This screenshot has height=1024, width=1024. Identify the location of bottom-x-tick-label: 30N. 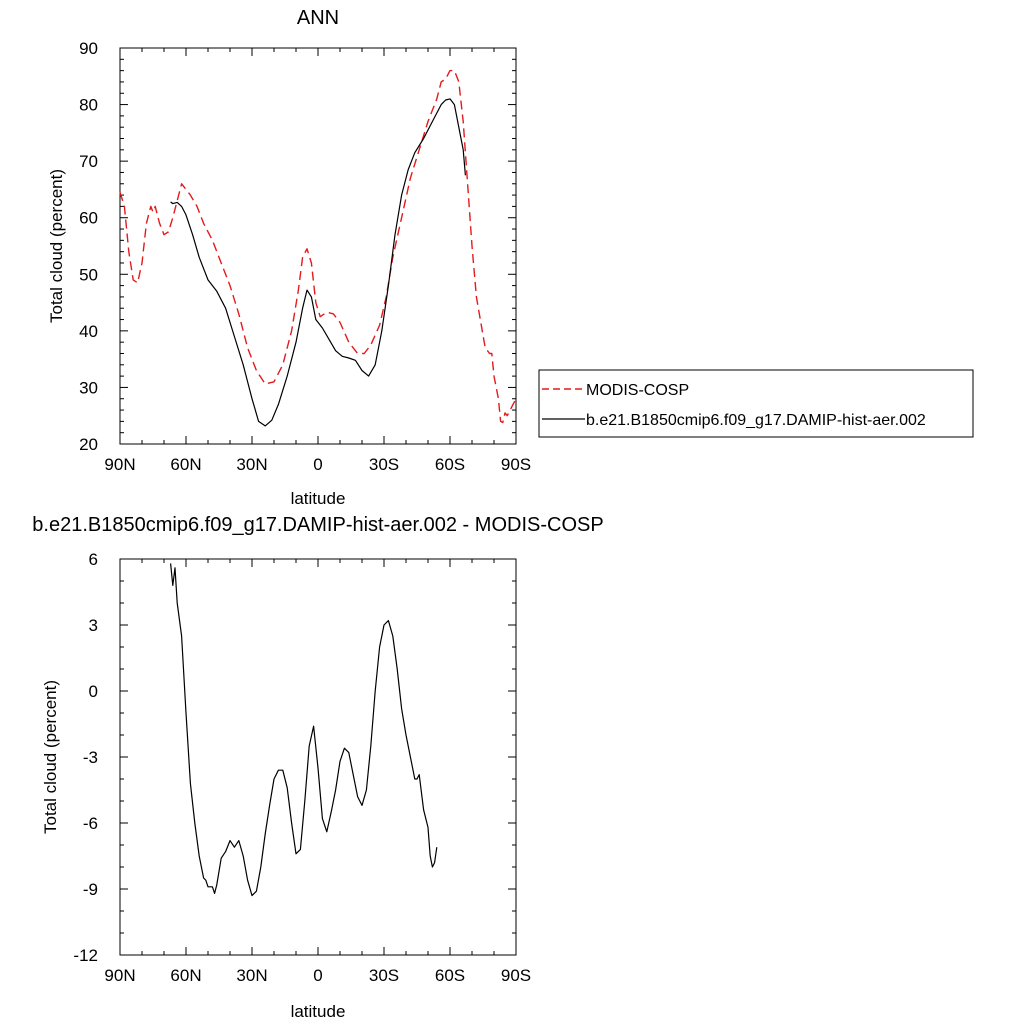
(251, 975).